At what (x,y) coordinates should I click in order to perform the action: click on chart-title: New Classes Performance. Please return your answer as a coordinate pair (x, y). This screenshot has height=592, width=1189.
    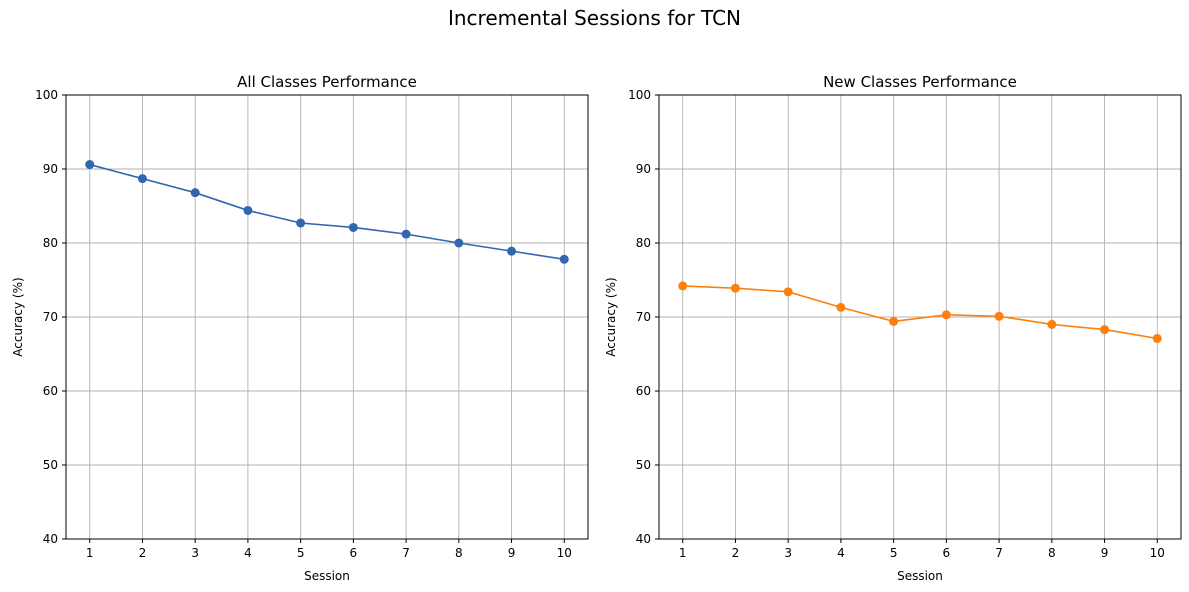
    Looking at the image, I should click on (920, 82).